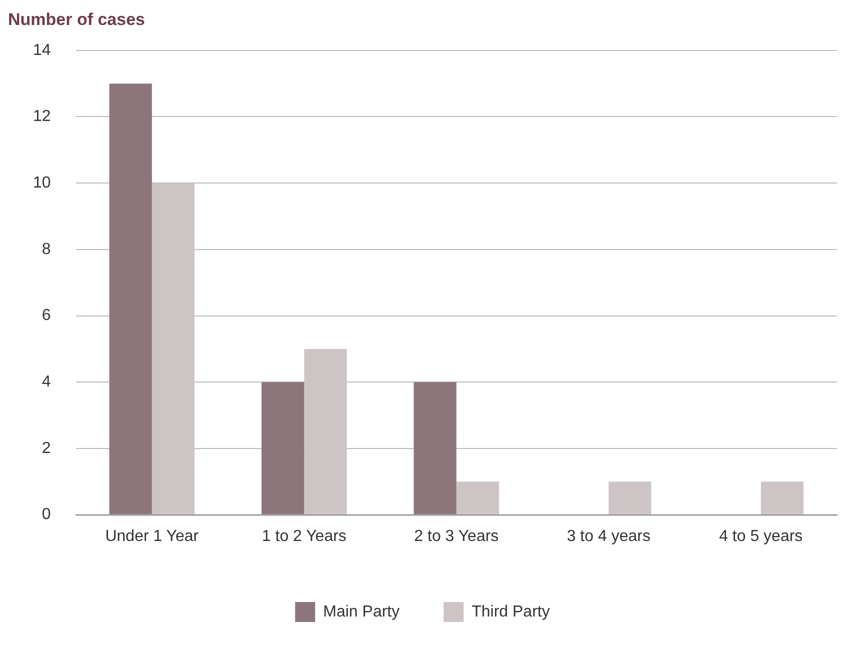  Describe the element at coordinates (76, 19) in the screenshot. I see `chart-title: Number of cases` at that location.